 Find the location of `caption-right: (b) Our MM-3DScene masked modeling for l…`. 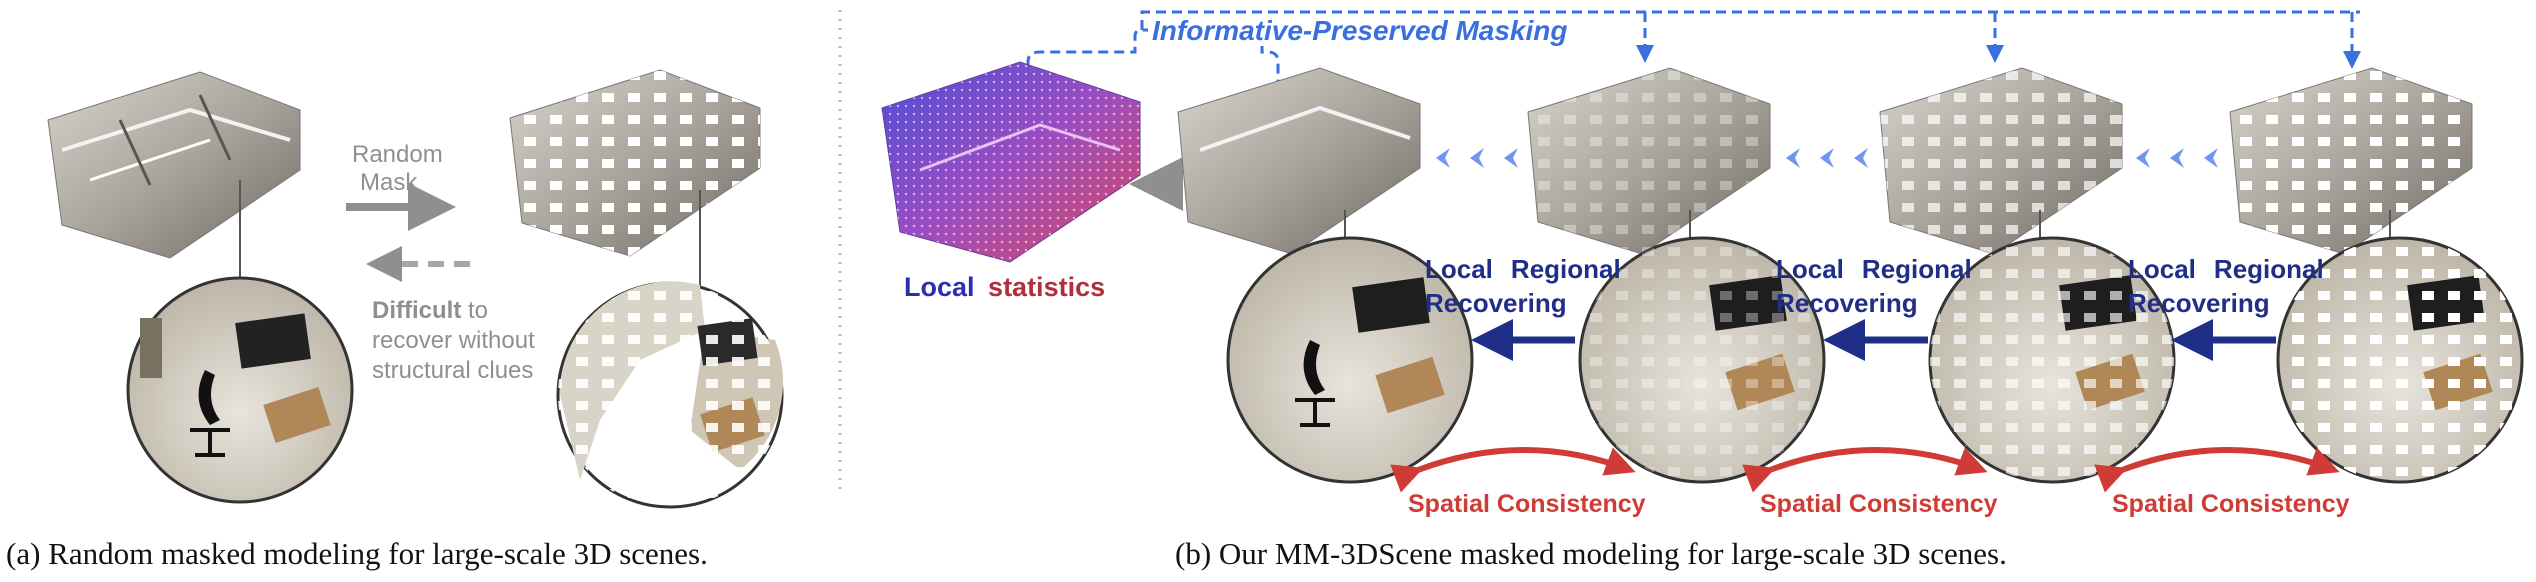

caption-right: (b) Our MM-3DScene masked modeling for l… is located at coordinates (1591, 553).